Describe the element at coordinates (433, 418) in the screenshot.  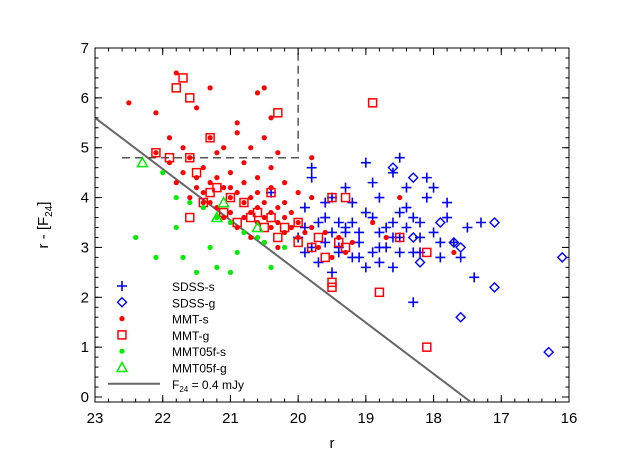
I see `x-tick-label: 18` at that location.